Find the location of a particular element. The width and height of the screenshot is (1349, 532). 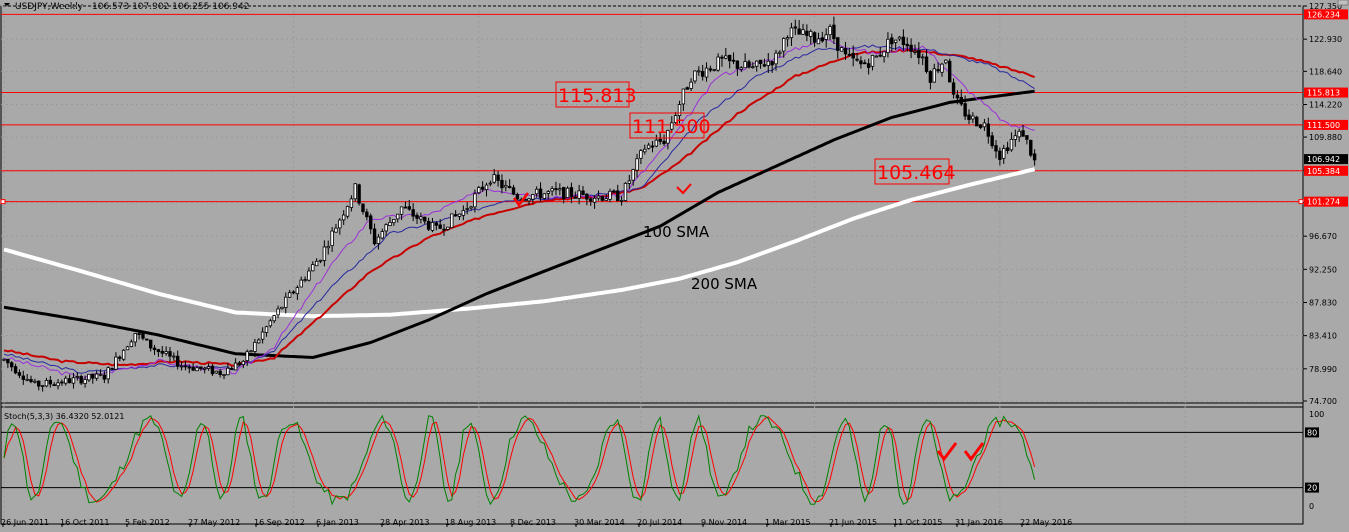

symbol-dropdown-icon is located at coordinates (7, 5).